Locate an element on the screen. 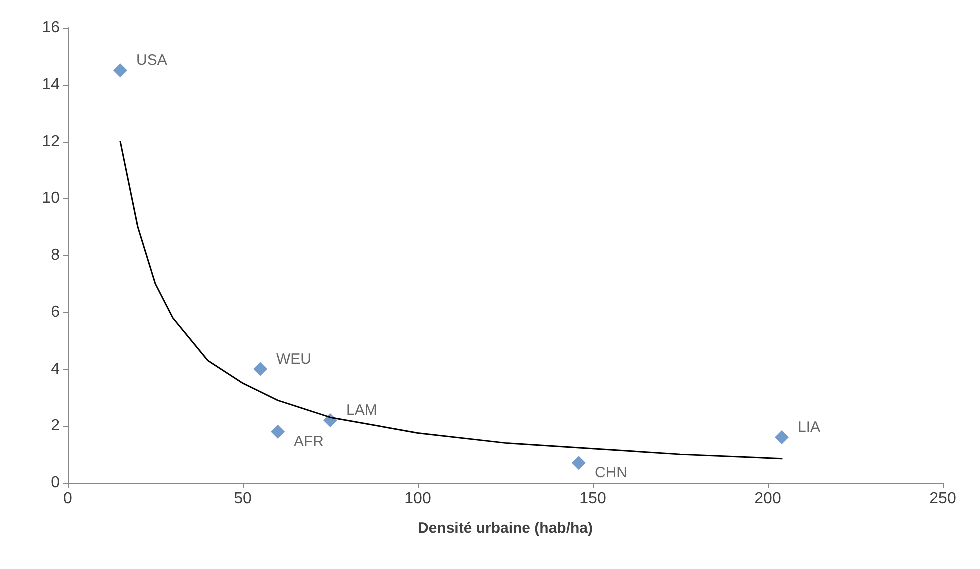 The height and width of the screenshot is (569, 980). y-tick-label: 0 is located at coordinates (55, 483).